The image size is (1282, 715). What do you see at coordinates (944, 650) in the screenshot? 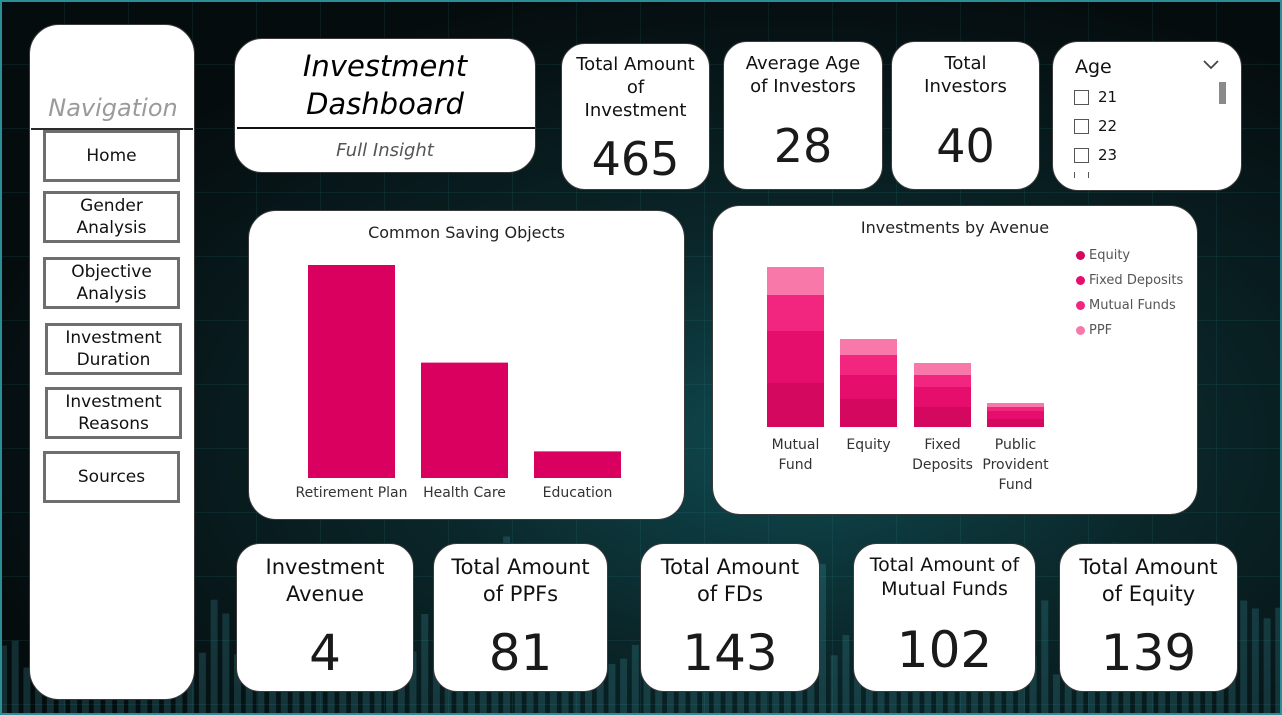
I see `kpi-value: 102` at bounding box center [944, 650].